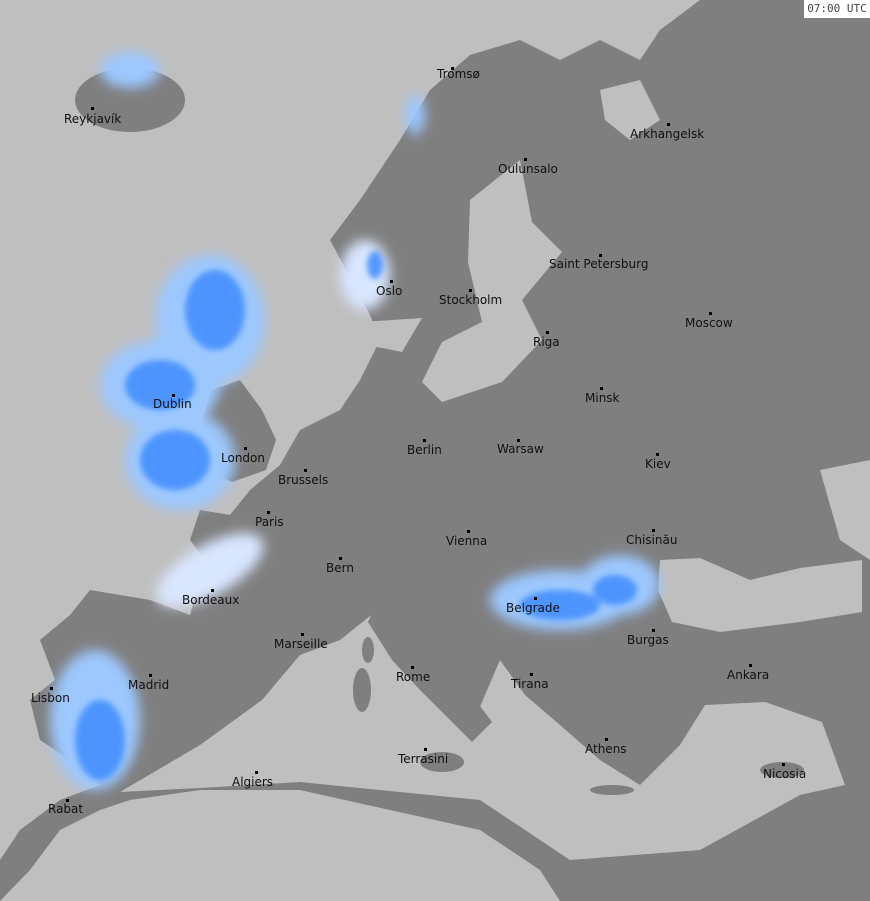 The width and height of the screenshot is (870, 901). Describe the element at coordinates (243, 458) in the screenshot. I see `city-label: London` at that location.